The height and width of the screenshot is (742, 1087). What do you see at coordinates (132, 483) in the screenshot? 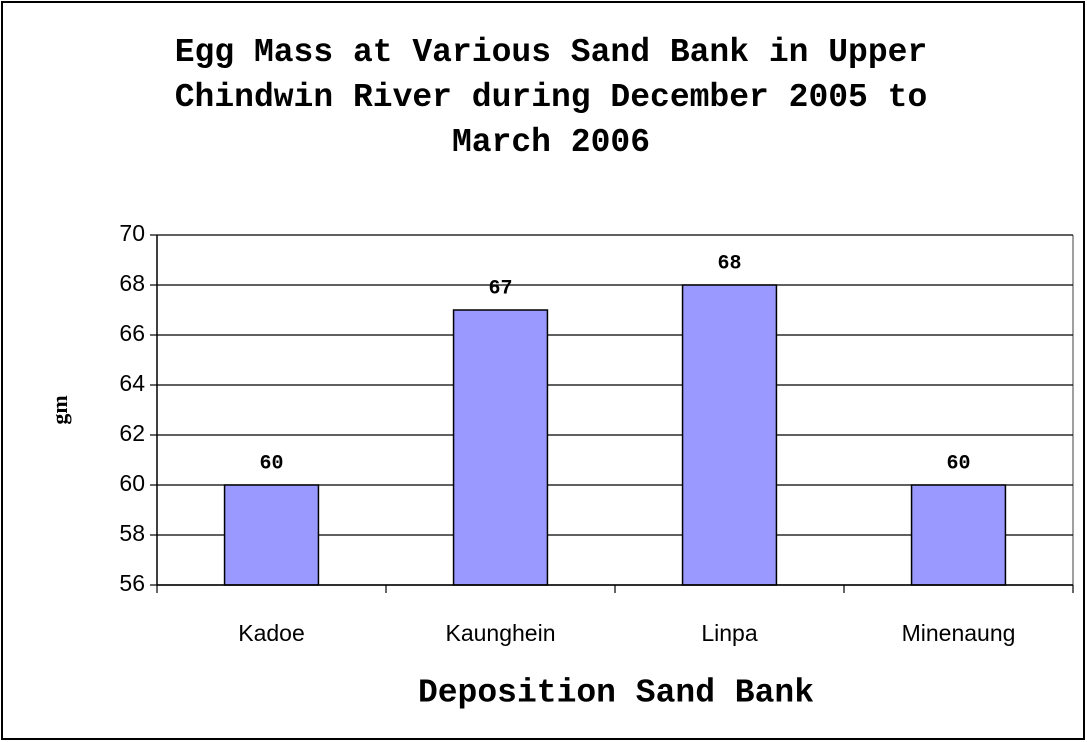
I see `y-tick-label: 60` at bounding box center [132, 483].